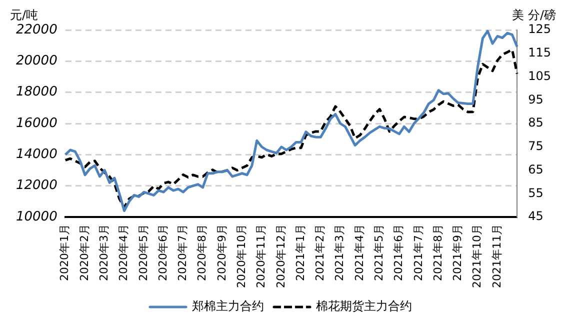 Image resolution: width=566 pixels, height=331 pixels. What do you see at coordinates (536, 193) in the screenshot?
I see `y2-tick-label: 55` at bounding box center [536, 193].